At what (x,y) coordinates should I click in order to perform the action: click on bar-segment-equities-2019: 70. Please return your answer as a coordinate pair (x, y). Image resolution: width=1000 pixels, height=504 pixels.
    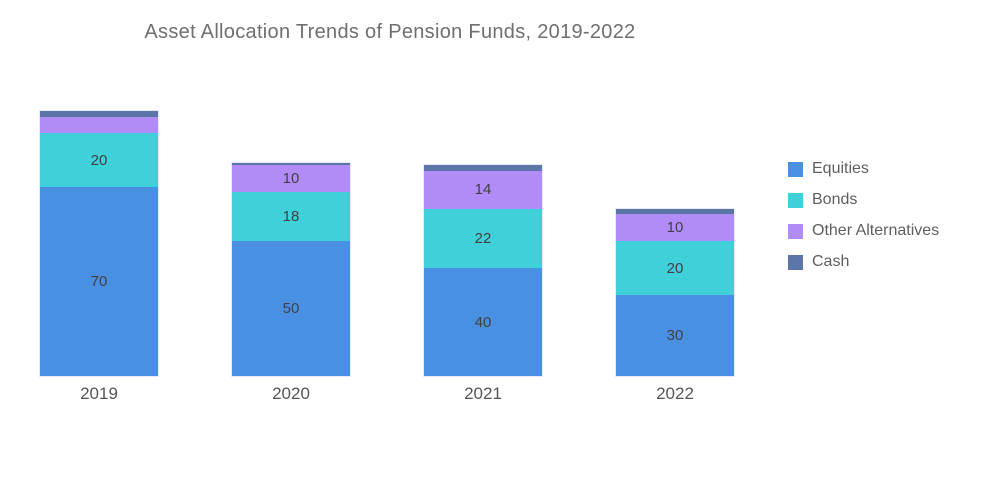
    Looking at the image, I should click on (99, 281).